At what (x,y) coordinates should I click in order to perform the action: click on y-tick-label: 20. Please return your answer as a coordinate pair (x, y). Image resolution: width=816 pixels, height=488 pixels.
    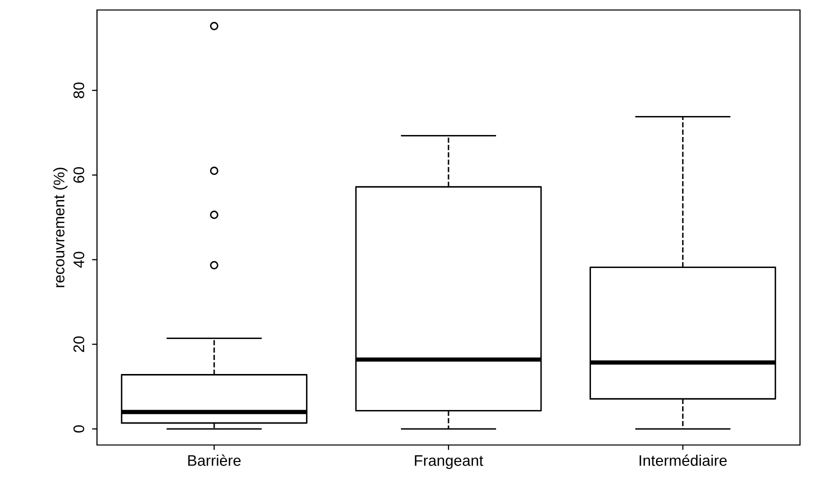
    Looking at the image, I should click on (78, 344).